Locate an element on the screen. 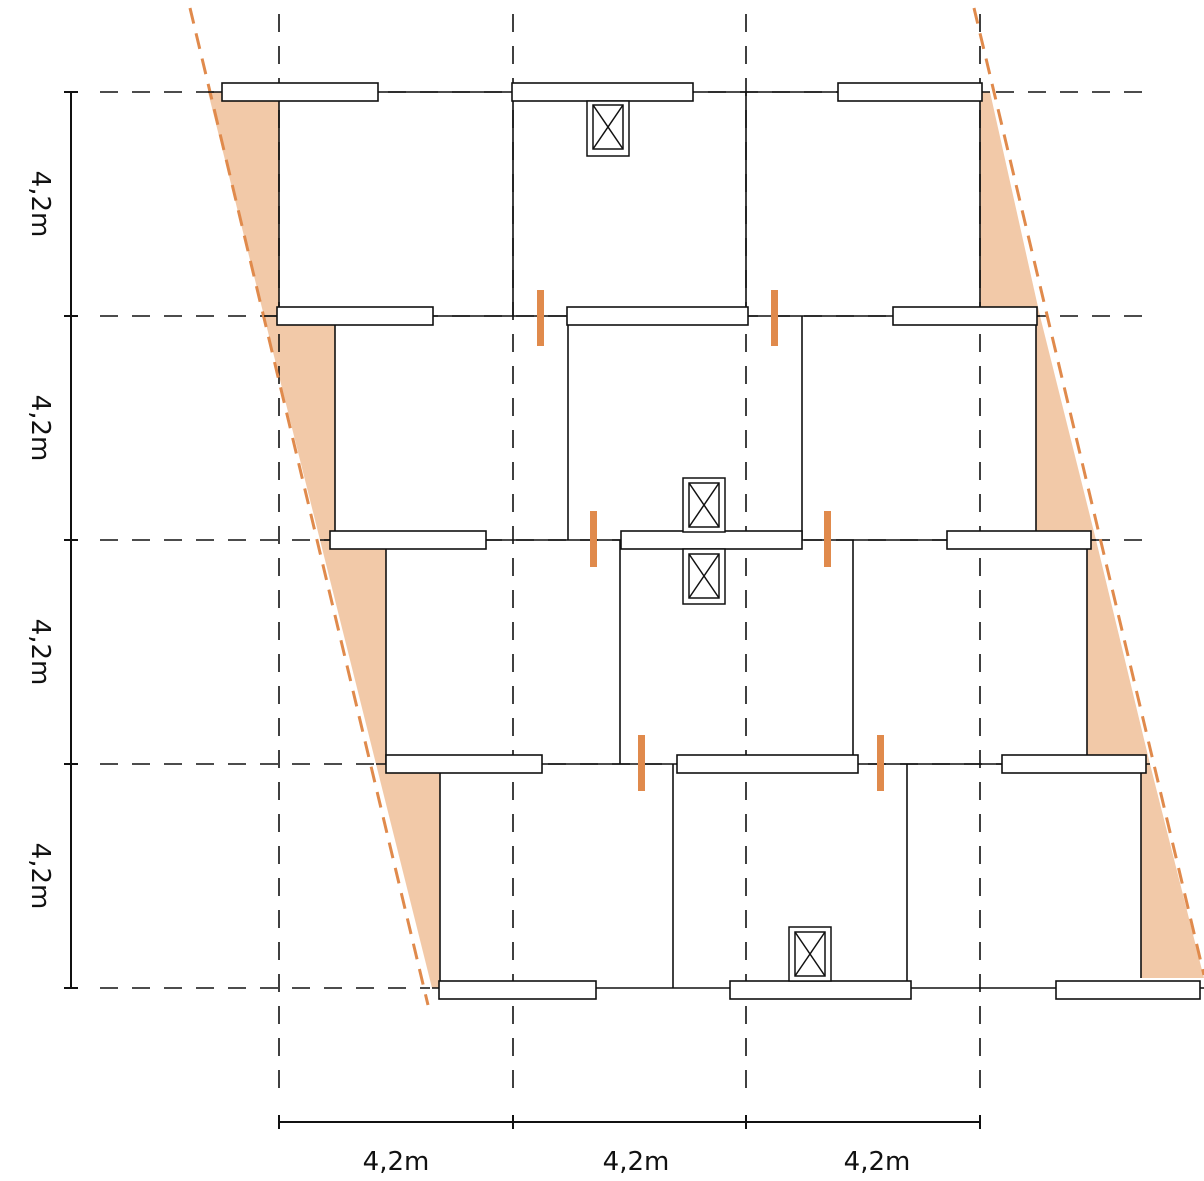 This screenshot has width=1204, height=1181. horizontal-dimension-labels: 4,2m 4,2m 4,2m is located at coordinates (637, 1162).